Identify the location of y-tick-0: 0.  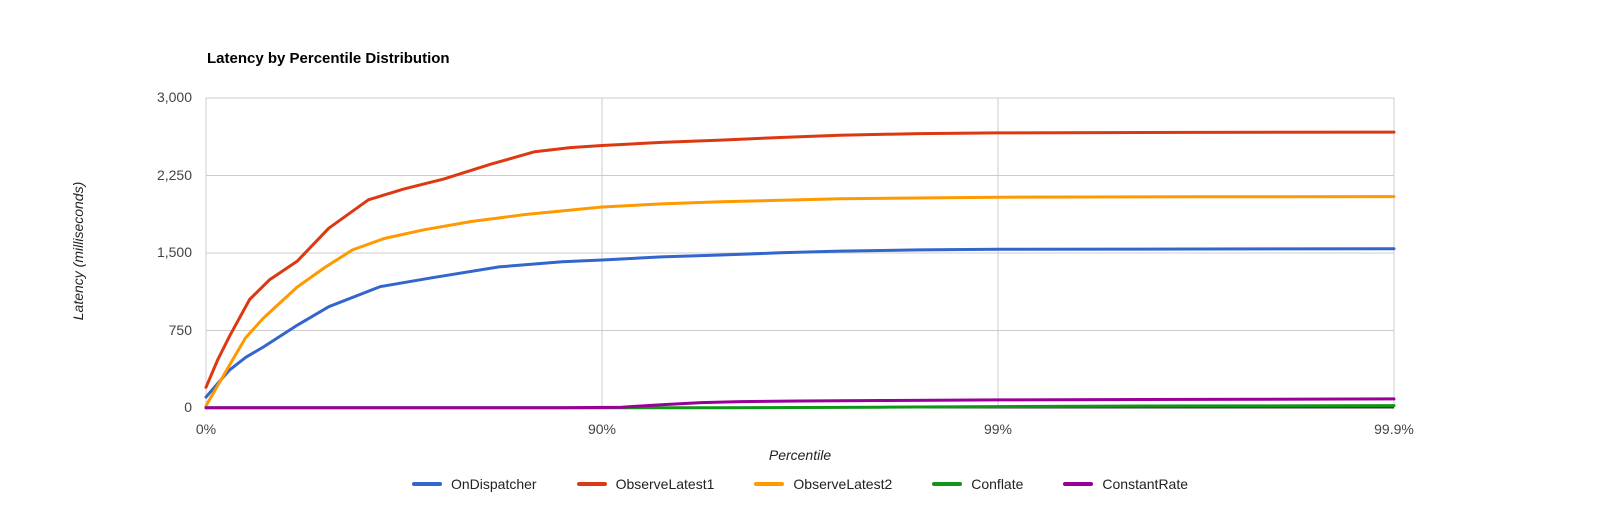
(188, 407).